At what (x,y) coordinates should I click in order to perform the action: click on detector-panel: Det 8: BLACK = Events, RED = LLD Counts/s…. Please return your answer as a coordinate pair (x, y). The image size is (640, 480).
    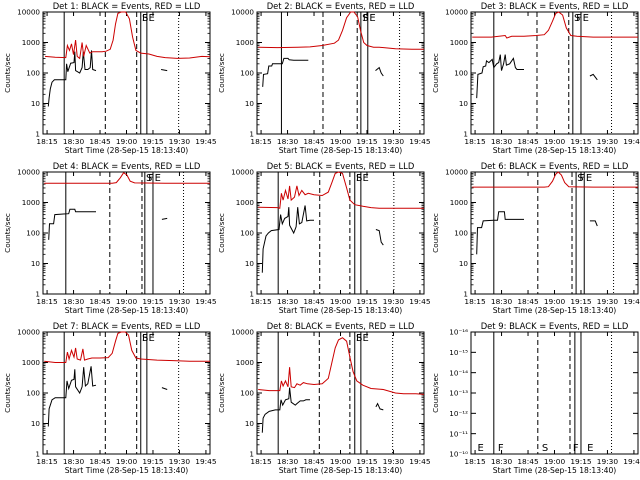
    Looking at the image, I should click on (324, 398).